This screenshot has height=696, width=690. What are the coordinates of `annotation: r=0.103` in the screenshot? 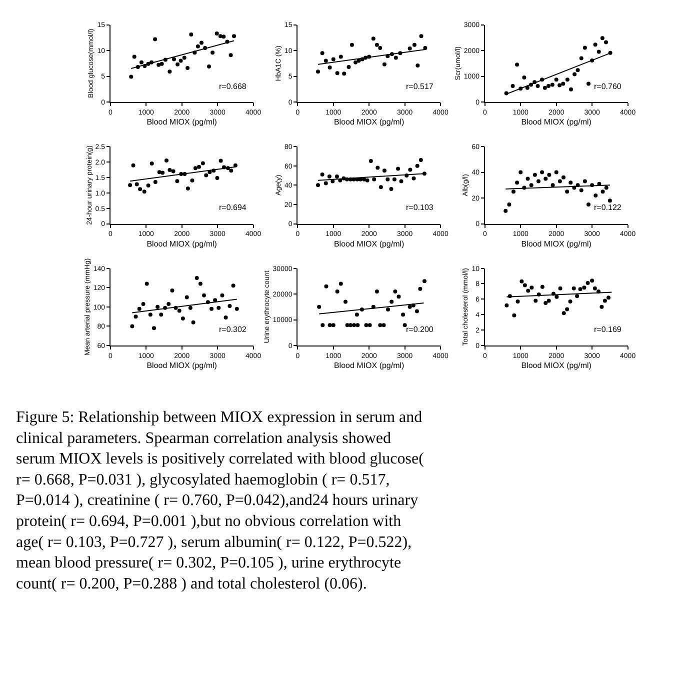 It's located at (420, 207).